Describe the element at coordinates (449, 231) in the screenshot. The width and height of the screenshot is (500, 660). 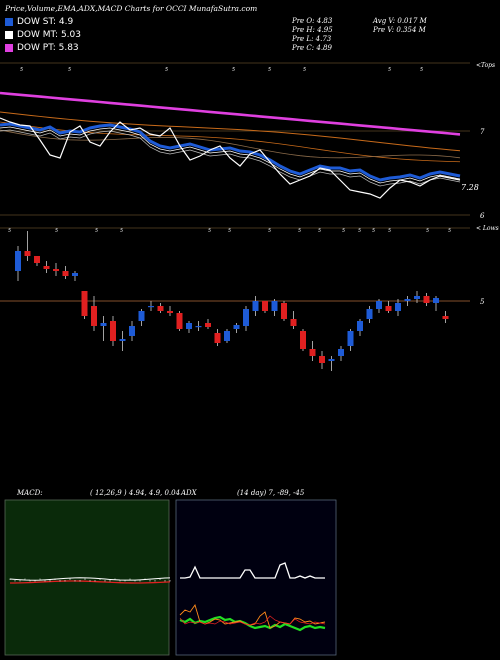
I see `tick-mark-candle-14: 5` at that location.